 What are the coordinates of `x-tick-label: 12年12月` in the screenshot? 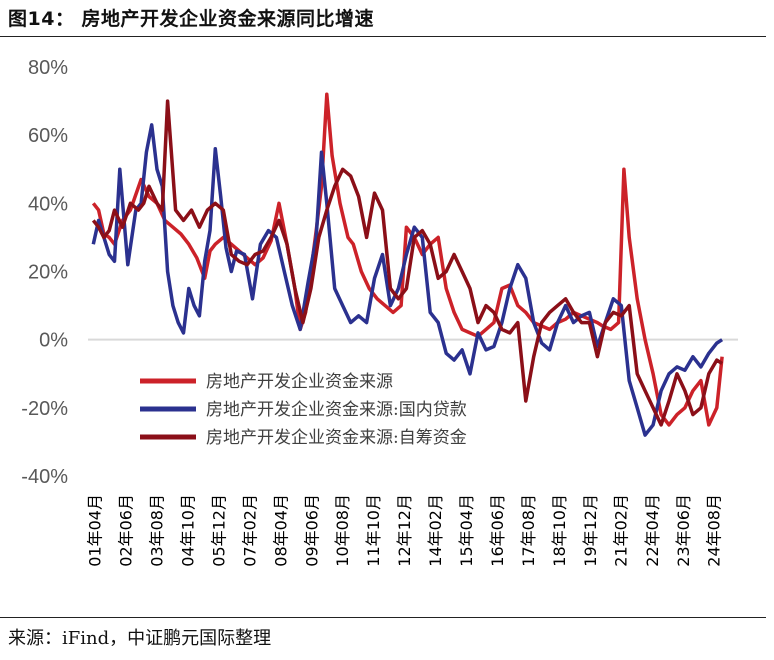 It's located at (404, 530).